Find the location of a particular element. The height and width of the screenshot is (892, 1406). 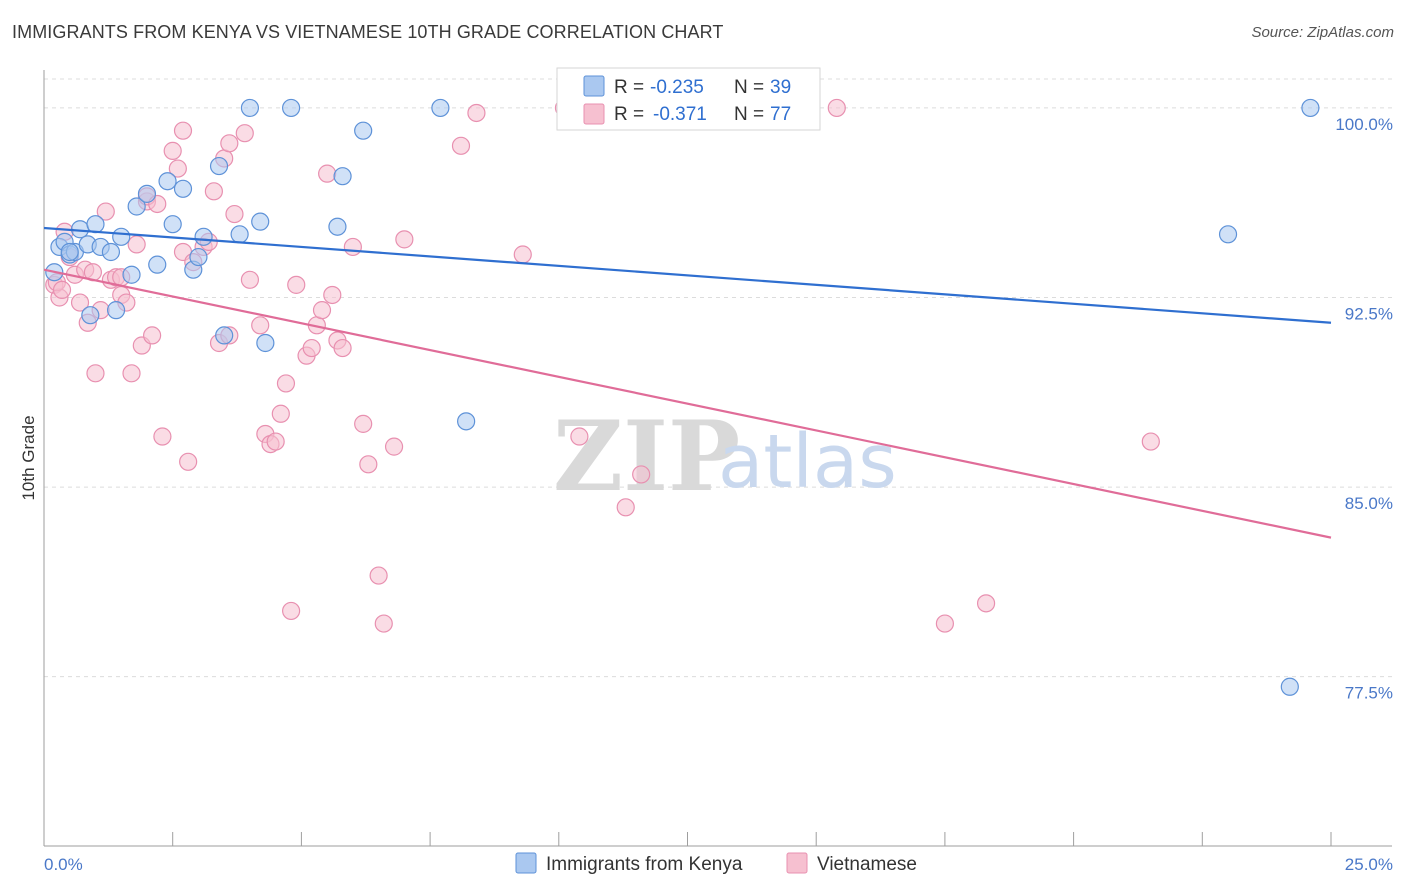

legend-r-label-2: R = is located at coordinates (629, 114).